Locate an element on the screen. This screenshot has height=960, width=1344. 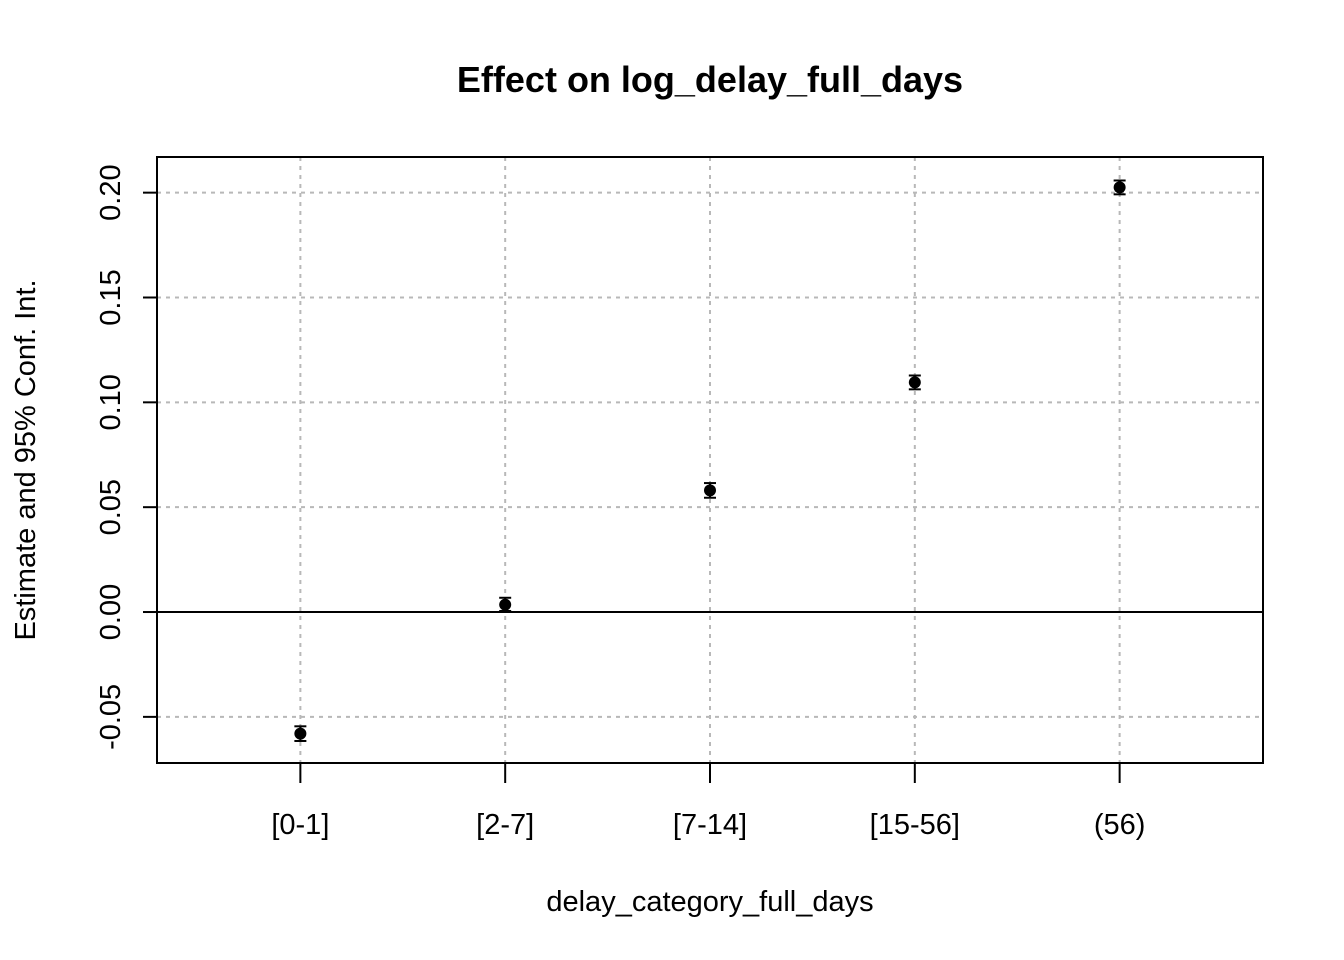
y-axis: -0.05 0.00 0.05 0.10 0.15 0.20 is located at coordinates (126, 457).